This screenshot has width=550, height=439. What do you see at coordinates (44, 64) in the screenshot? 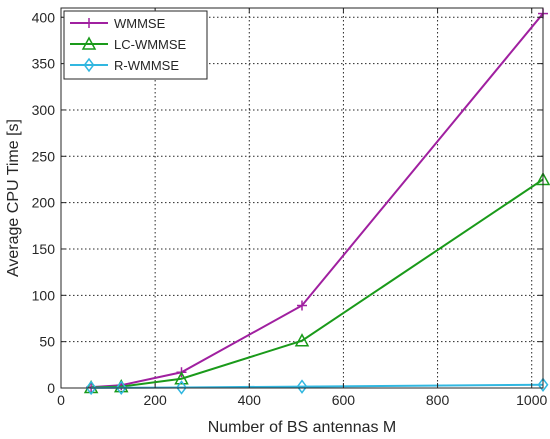
I see `y-tick-label: 350` at bounding box center [44, 64].